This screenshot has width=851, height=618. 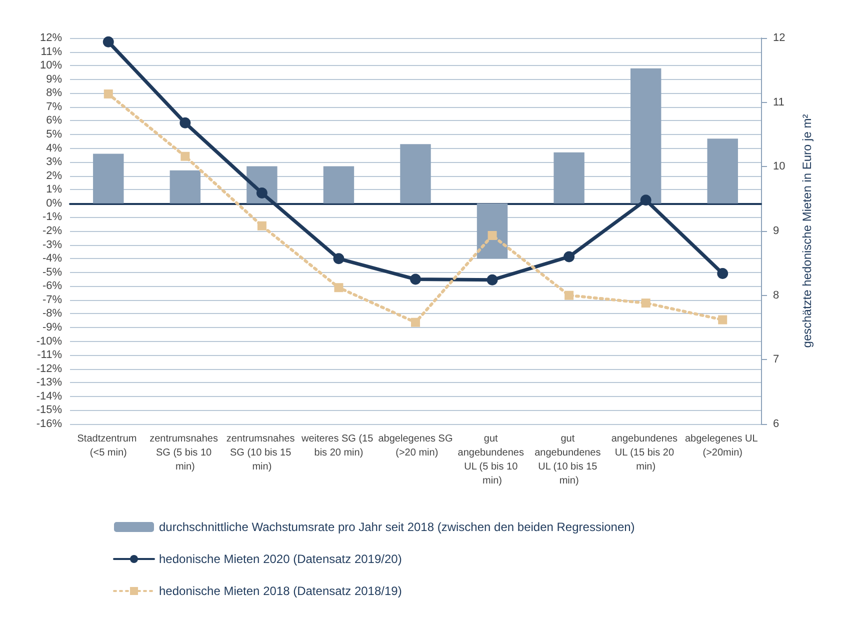 I want to click on y-tick-label: -6%, so click(x=52, y=286).